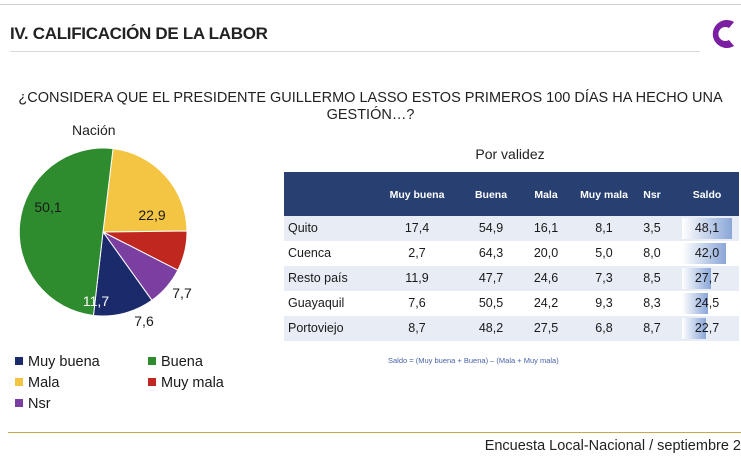 Image resolution: width=741 pixels, height=462 pixels. I want to click on row-label: Quito, so click(303, 228).